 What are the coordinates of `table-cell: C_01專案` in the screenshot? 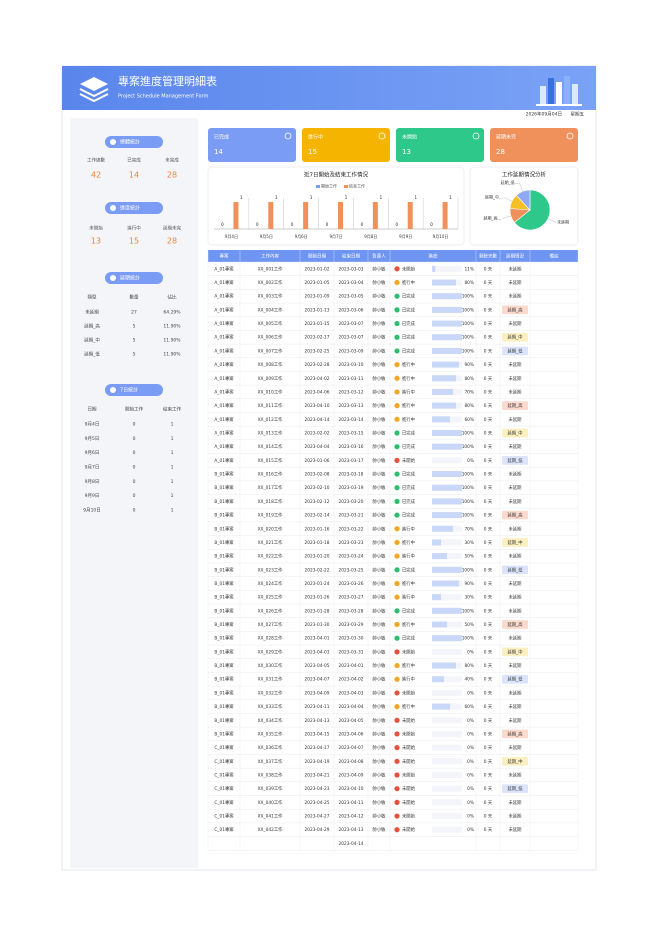 It's located at (224, 802).